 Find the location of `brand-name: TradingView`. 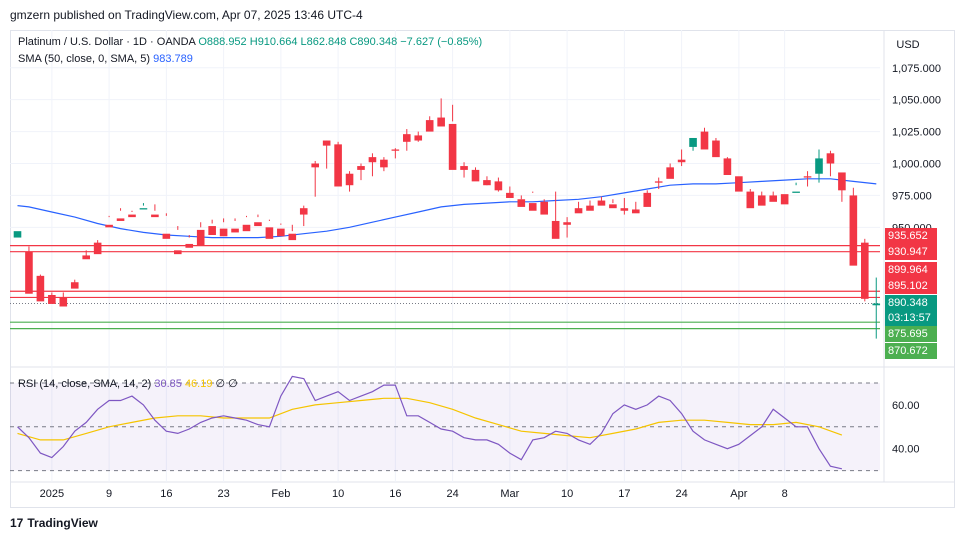

brand-name: TradingView is located at coordinates (62, 523).